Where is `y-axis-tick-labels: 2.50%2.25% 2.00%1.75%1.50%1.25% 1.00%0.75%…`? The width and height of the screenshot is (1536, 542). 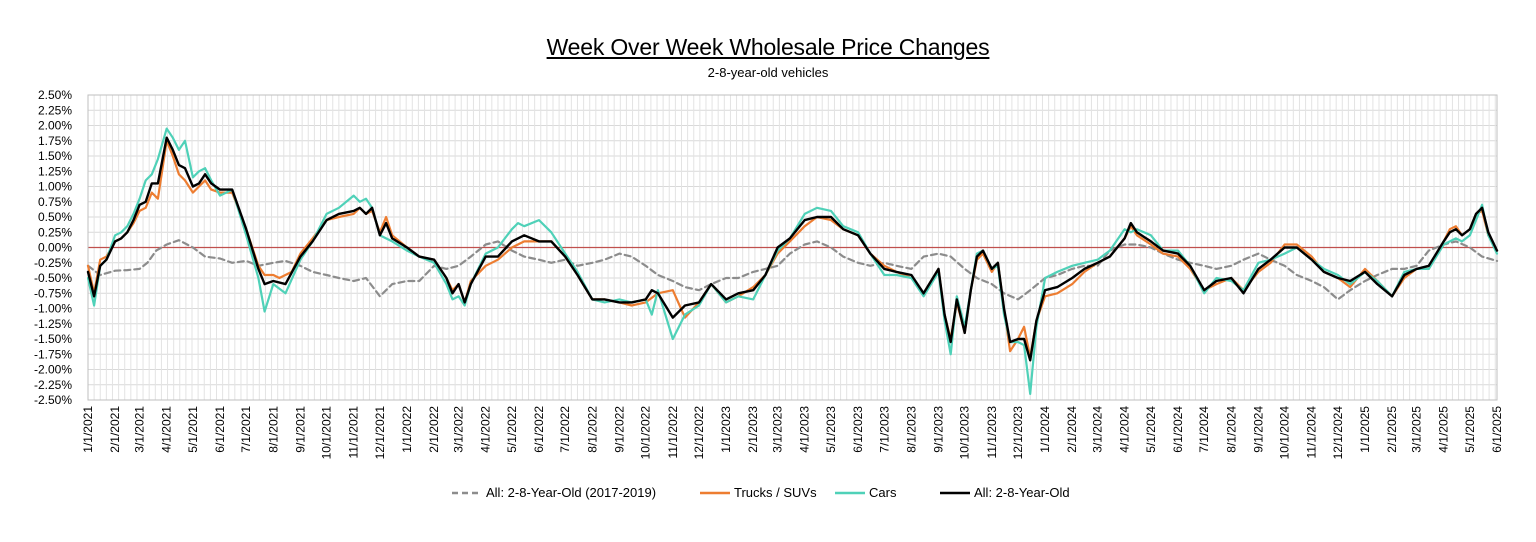
y-axis-tick-labels: 2.50%2.25% 2.00%1.75%1.50%1.25% 1.00%0.75%… is located at coordinates (53, 247).